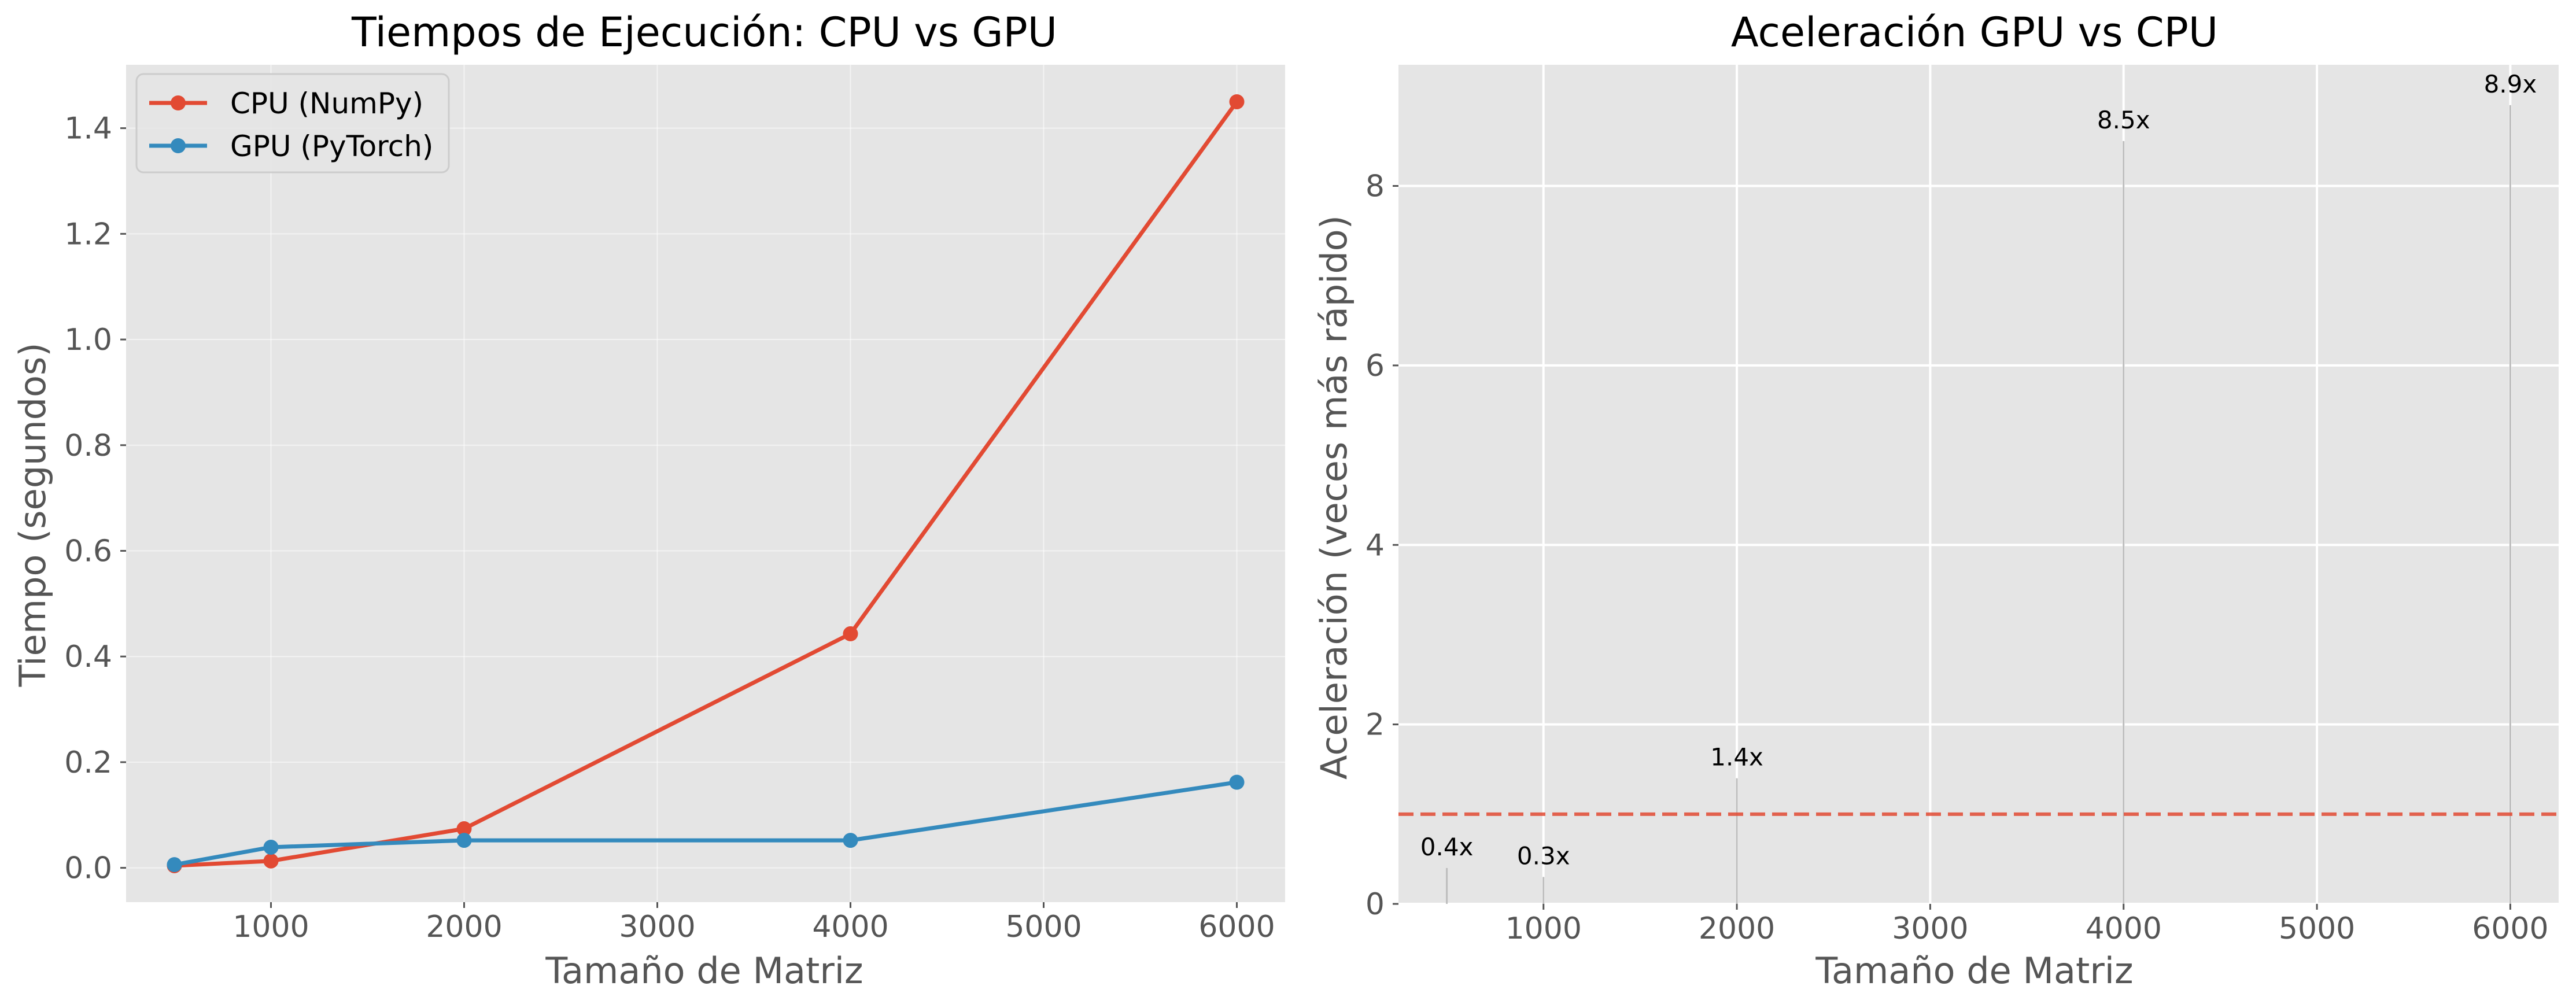 This screenshot has width=2576, height=1008. I want to click on y-tick-label: 8, so click(1375, 186).